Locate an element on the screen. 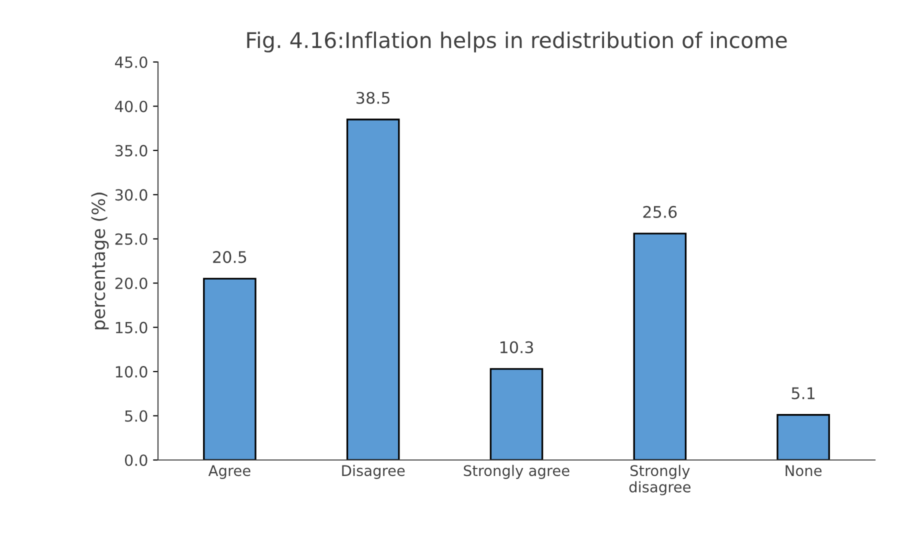 This screenshot has height=544, width=901. y-tick-label: 0.0 is located at coordinates (136, 460).